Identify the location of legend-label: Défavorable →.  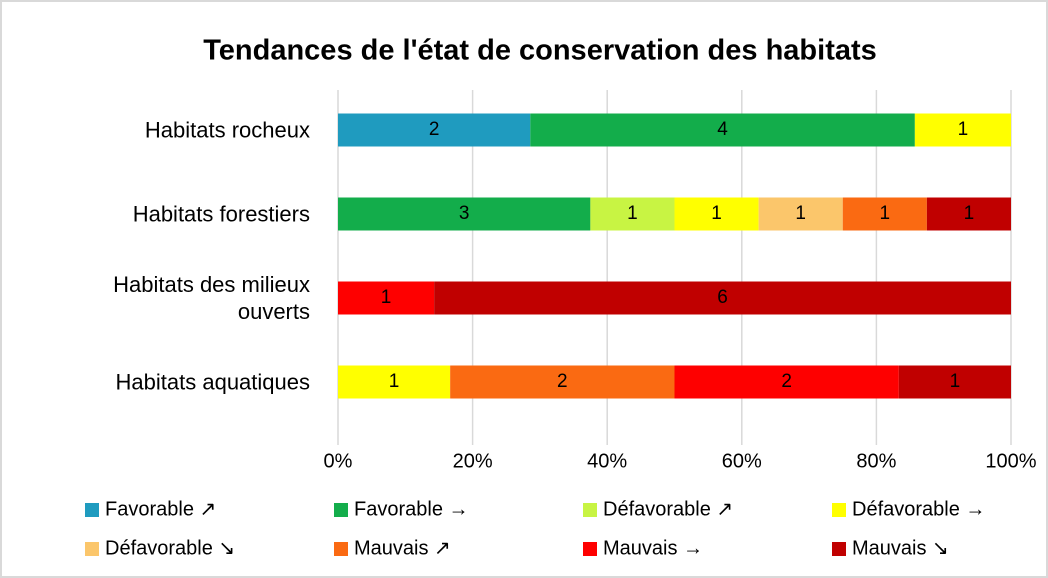
(918, 509).